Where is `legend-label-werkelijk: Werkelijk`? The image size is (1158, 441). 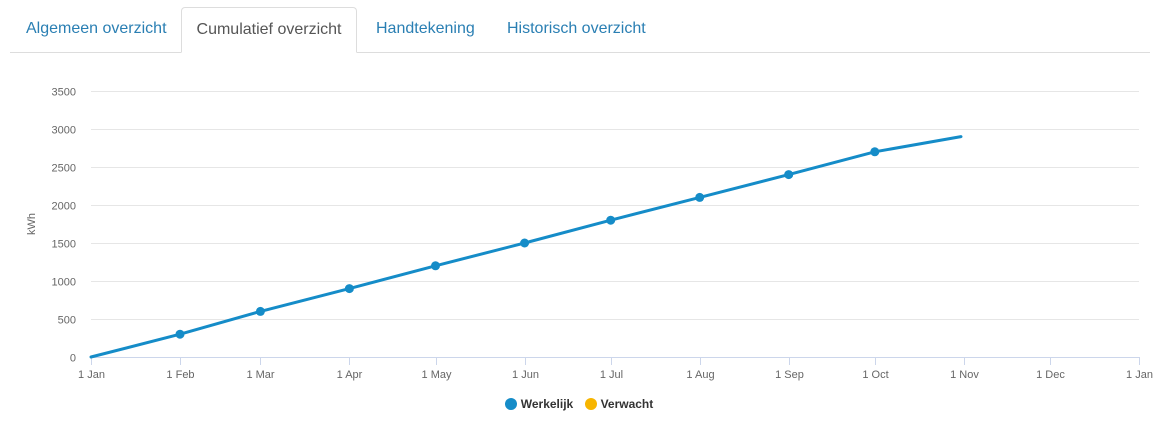 legend-label-werkelijk: Werkelijk is located at coordinates (547, 404).